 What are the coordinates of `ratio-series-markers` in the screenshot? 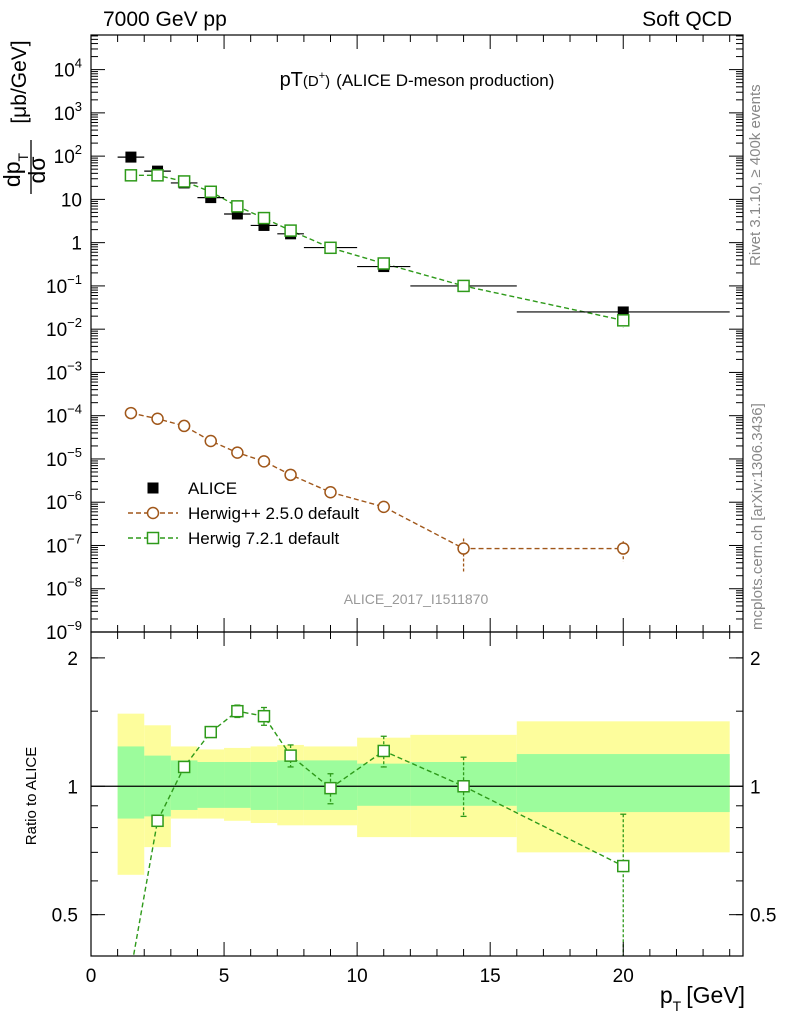 It's located at (390, 830).